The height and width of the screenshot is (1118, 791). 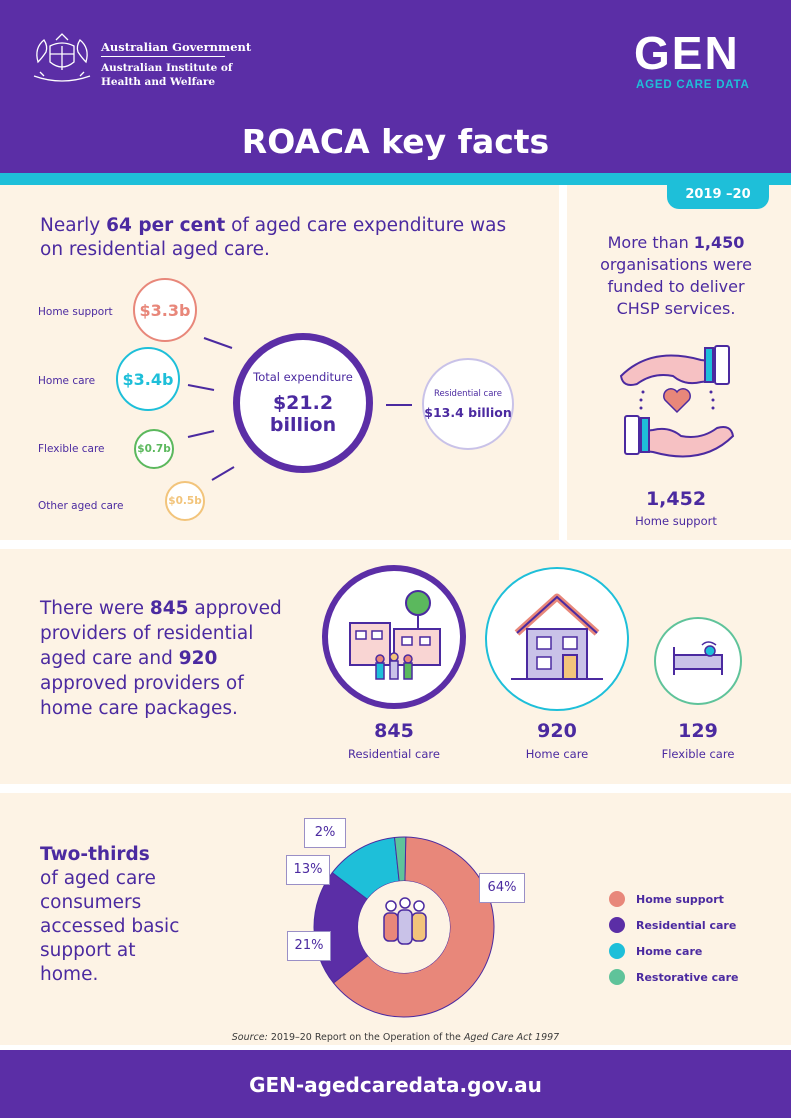 I want to click on flexible-care-icon-circle, so click(x=698, y=661).